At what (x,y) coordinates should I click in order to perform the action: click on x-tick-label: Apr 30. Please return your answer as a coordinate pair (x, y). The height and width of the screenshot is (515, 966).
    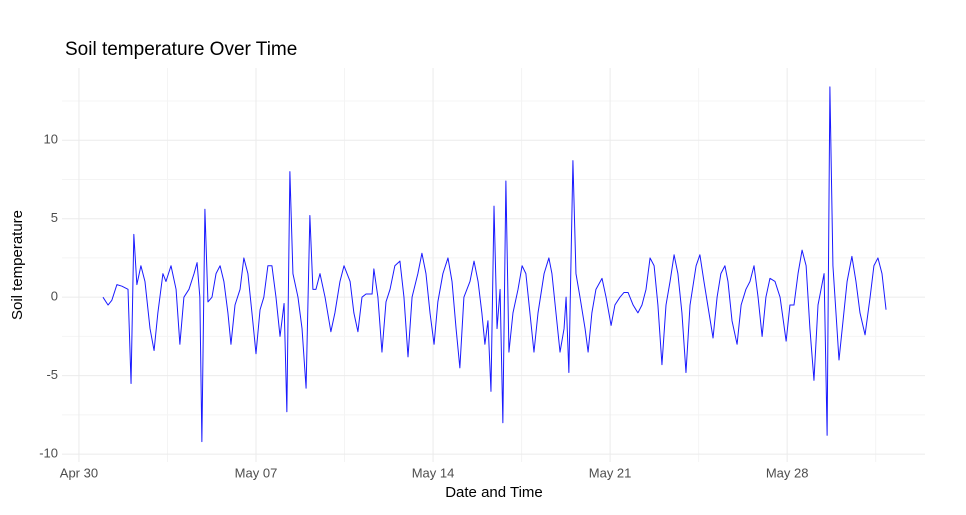
    Looking at the image, I should click on (79, 472).